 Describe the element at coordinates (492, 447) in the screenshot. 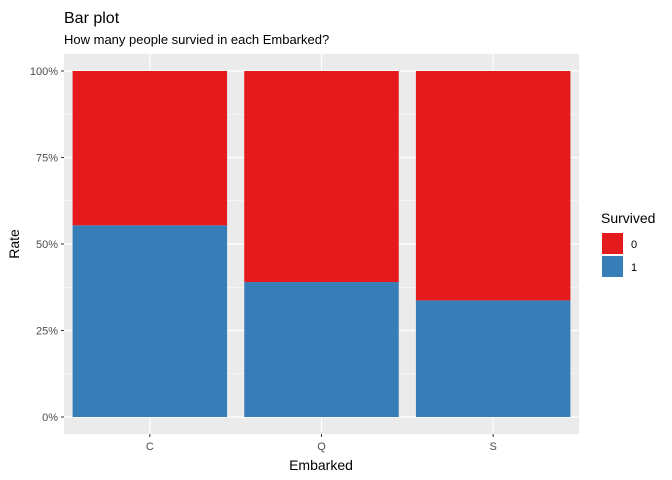

I see `x-tick-label: S` at that location.